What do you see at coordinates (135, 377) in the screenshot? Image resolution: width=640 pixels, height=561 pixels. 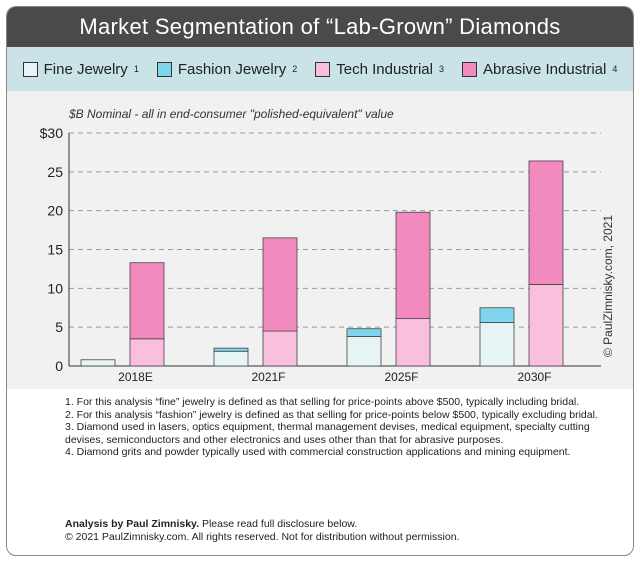 I see `x-tick-label: 2018E` at bounding box center [135, 377].